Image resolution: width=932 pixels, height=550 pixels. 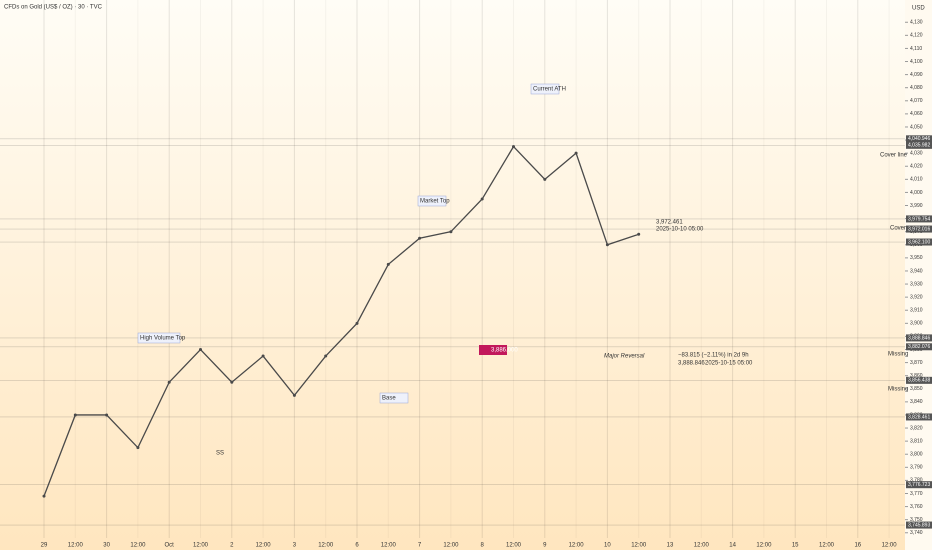 What do you see at coordinates (163, 339) in the screenshot?
I see `annotation: High Volume Top` at bounding box center [163, 339].